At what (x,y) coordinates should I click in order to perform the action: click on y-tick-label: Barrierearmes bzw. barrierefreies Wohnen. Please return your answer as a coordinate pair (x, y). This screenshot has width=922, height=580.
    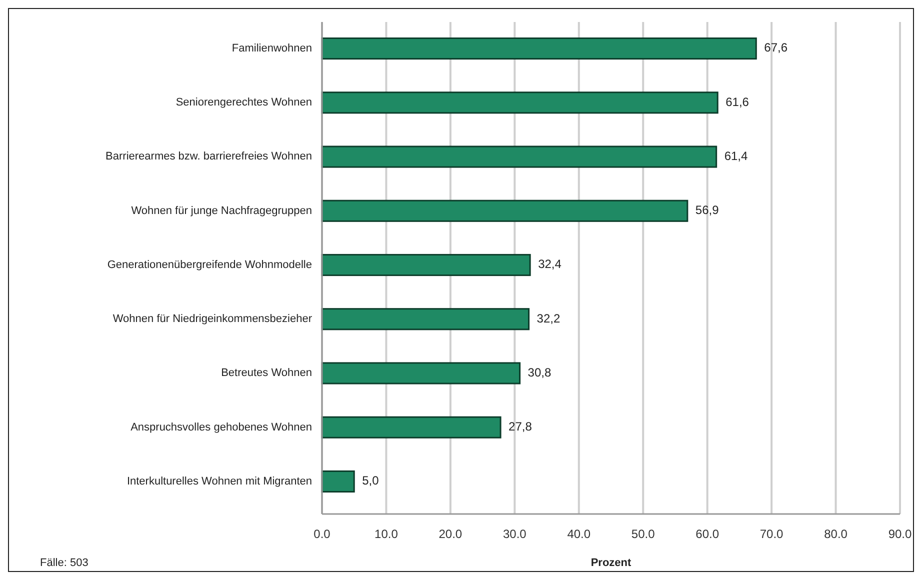
    Looking at the image, I should click on (209, 156).